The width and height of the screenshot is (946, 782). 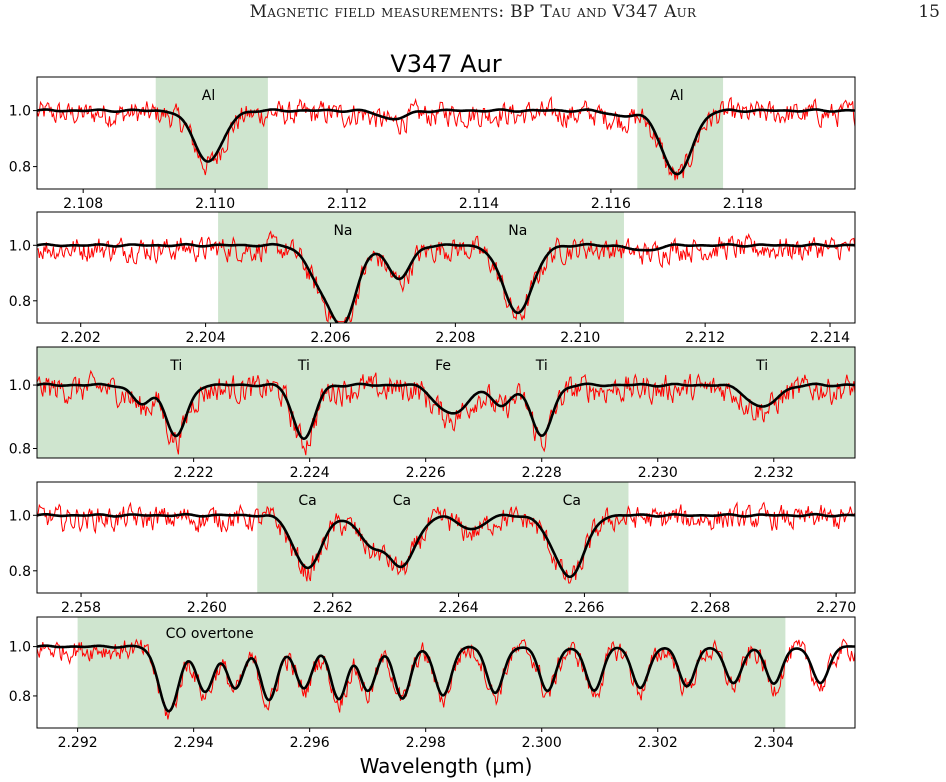 What do you see at coordinates (310, 743) in the screenshot?
I see `x-tick-label: 2.296` at bounding box center [310, 743].